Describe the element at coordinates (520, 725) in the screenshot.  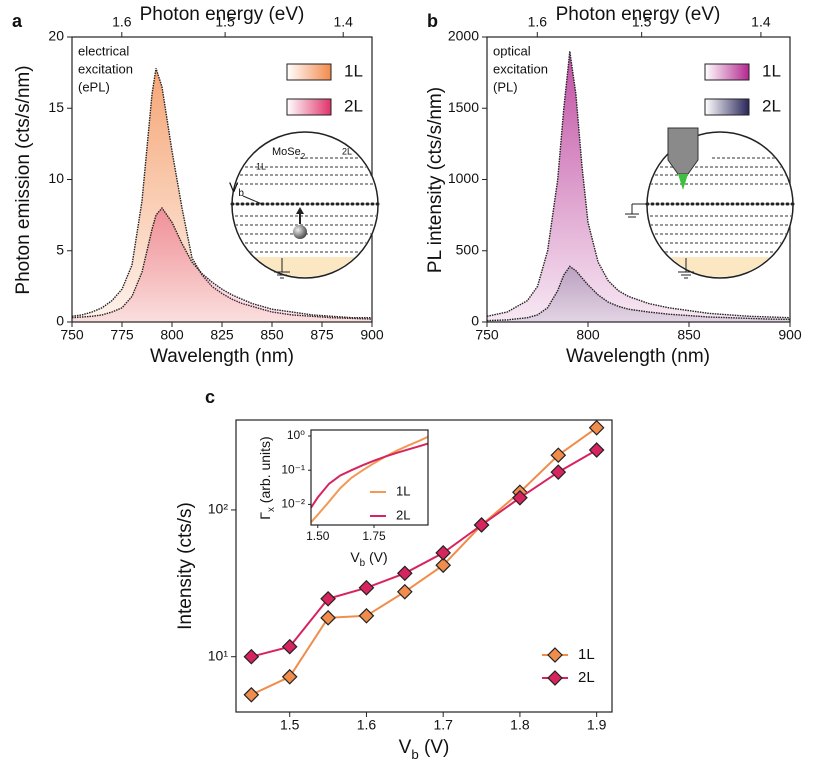
I see `x-tick-label: 1.8` at that location.